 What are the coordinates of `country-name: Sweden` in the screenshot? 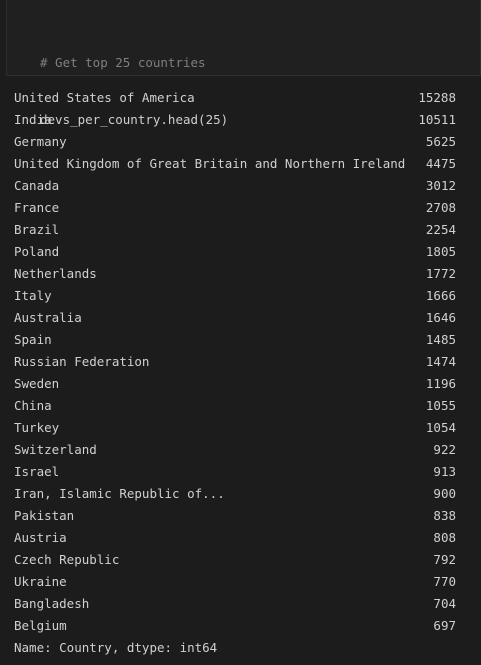 It's located at (37, 383).